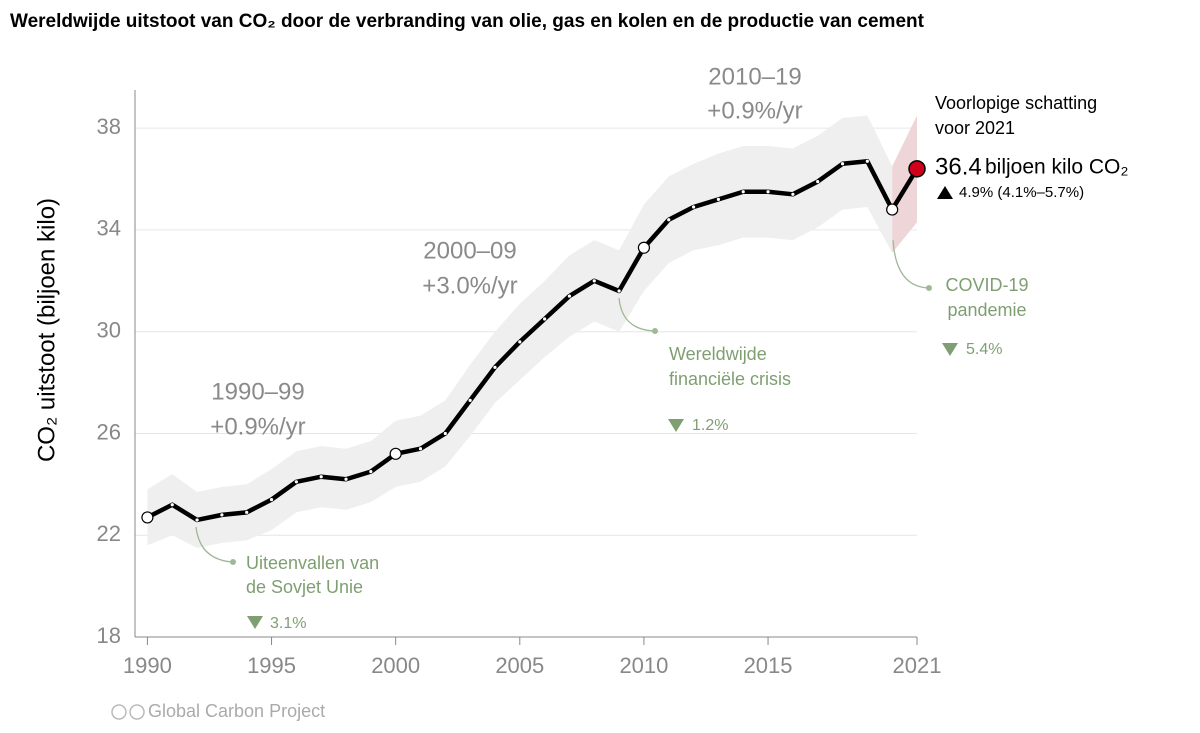 The width and height of the screenshot is (1200, 733). I want to click on estimate-change: 4.9% (4.1%–5.7%), so click(1021, 192).